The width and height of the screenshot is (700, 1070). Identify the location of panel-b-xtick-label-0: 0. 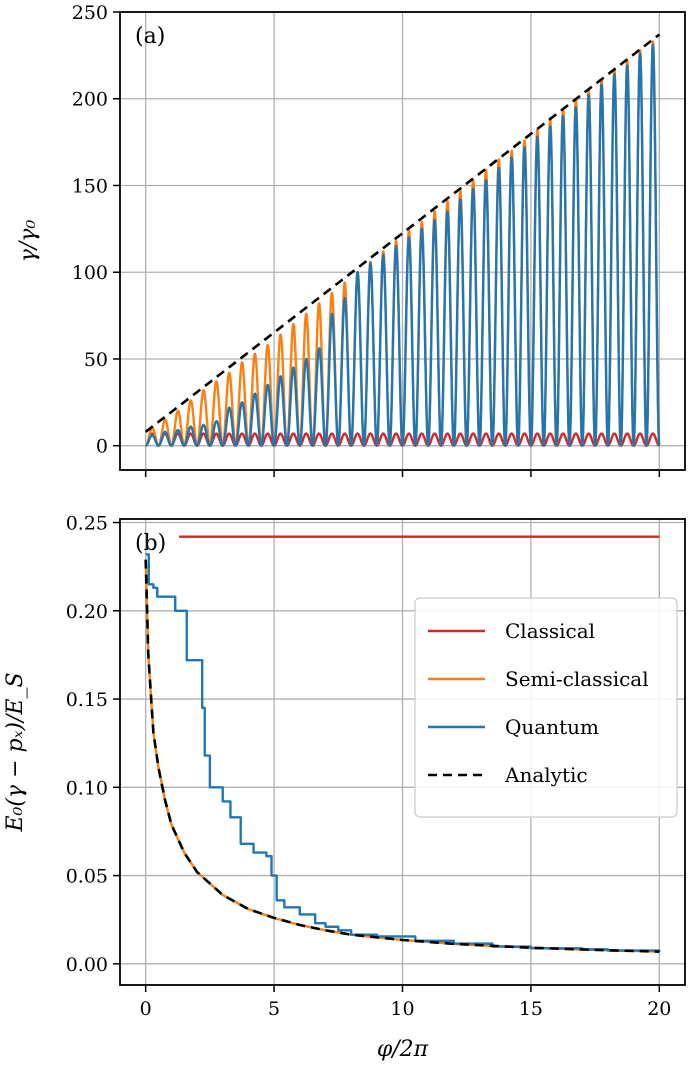
(146, 1009).